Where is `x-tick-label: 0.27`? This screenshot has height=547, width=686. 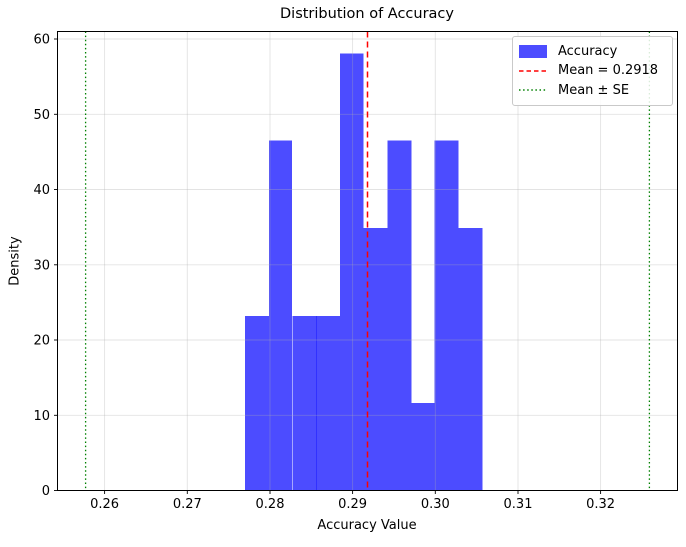
x-tick-label: 0.27 is located at coordinates (187, 504).